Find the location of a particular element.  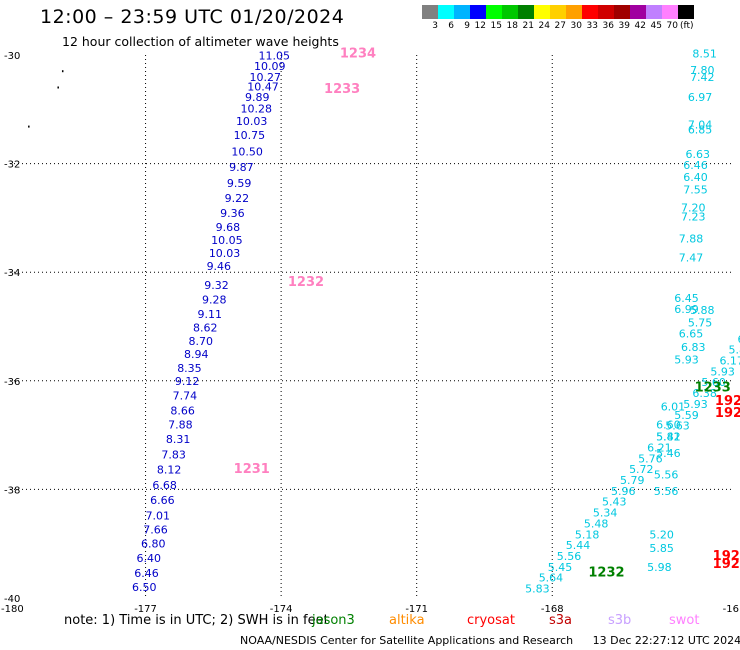

swh-value-label: 6.66 is located at coordinates (162, 500).